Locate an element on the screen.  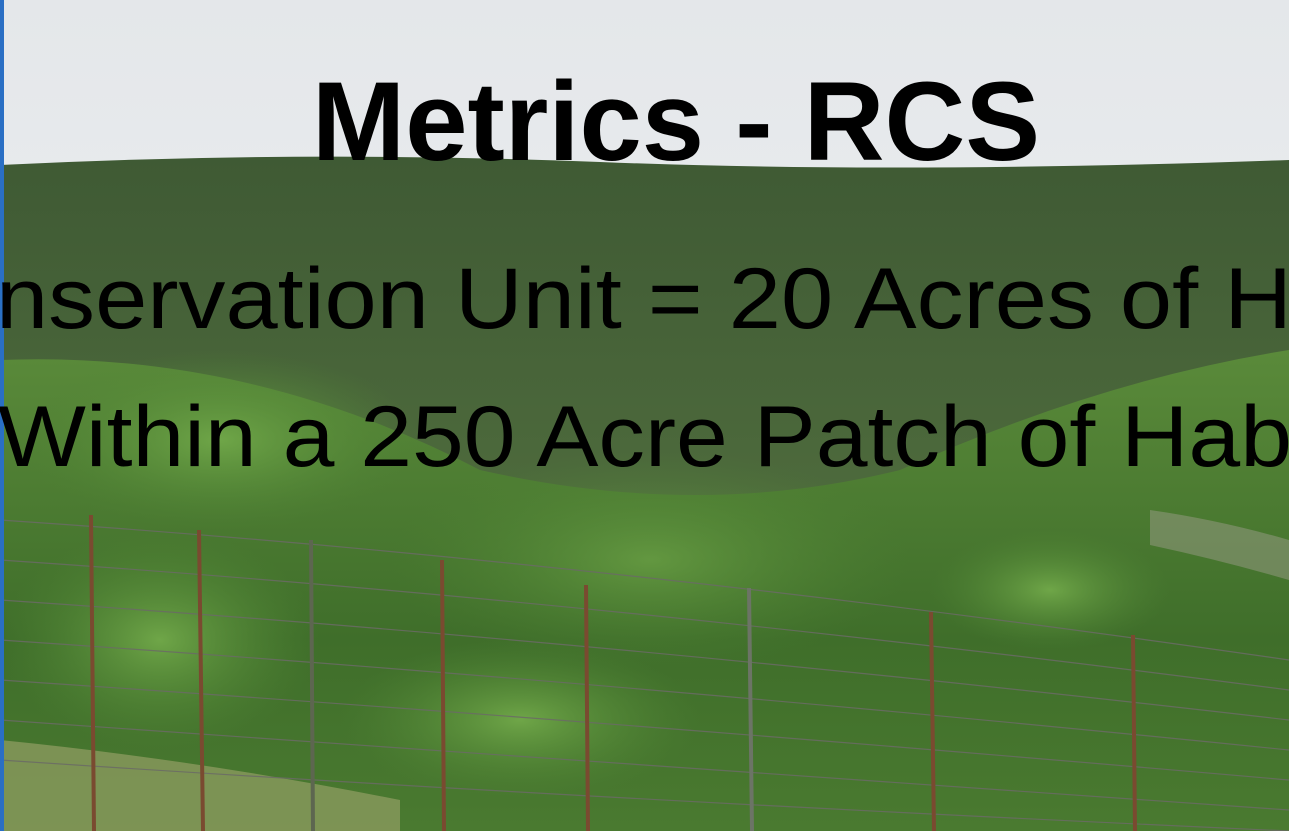
body-line: nservation Unit = 20 Acres of H is located at coordinates (644, 299).